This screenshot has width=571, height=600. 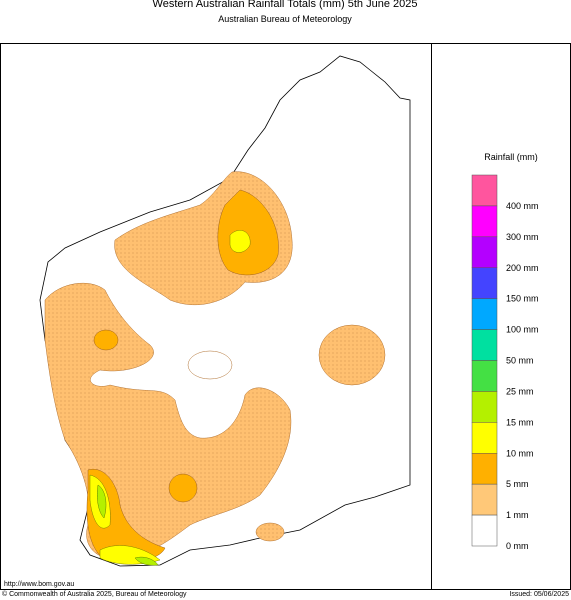 What do you see at coordinates (517, 546) in the screenshot?
I see `legend-label: 0 mm` at bounding box center [517, 546].